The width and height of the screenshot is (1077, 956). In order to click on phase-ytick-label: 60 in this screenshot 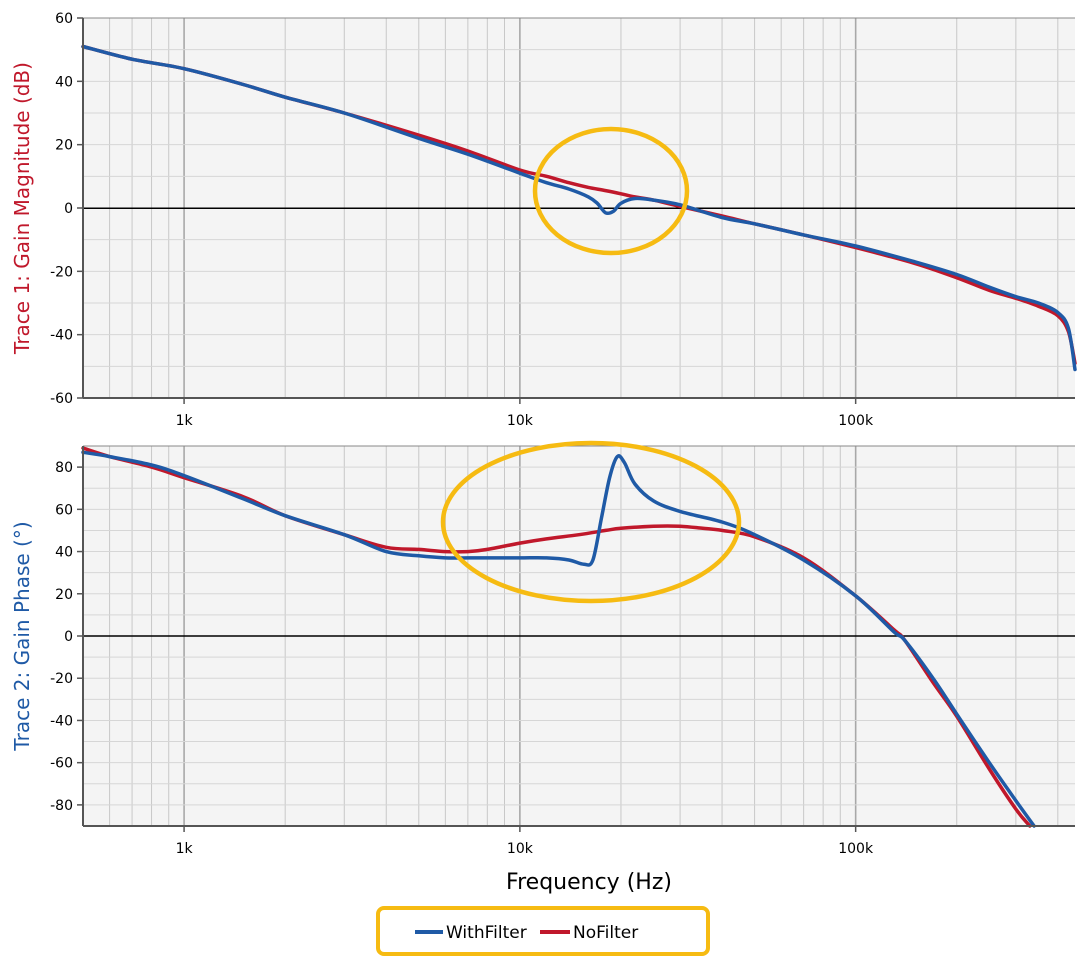, I will do `click(64, 510)`.